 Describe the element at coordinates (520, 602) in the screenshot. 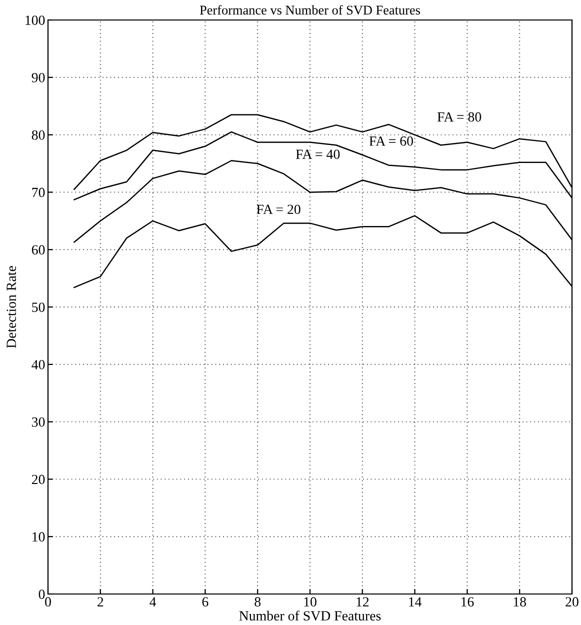

I see `x-tick-label: 18` at that location.